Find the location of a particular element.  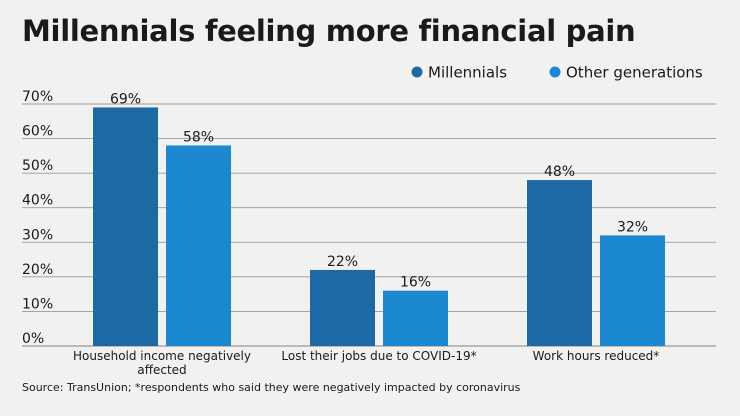

y-tick-label: 20% is located at coordinates (37, 270).